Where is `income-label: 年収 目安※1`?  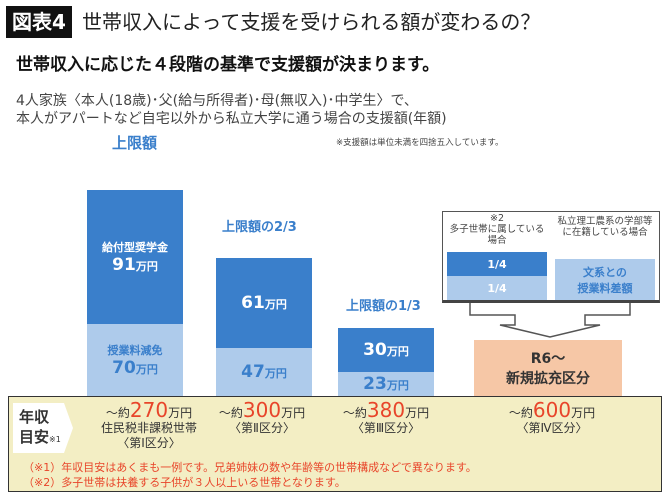
income-label: 年収 目安※1 is located at coordinates (43, 428).